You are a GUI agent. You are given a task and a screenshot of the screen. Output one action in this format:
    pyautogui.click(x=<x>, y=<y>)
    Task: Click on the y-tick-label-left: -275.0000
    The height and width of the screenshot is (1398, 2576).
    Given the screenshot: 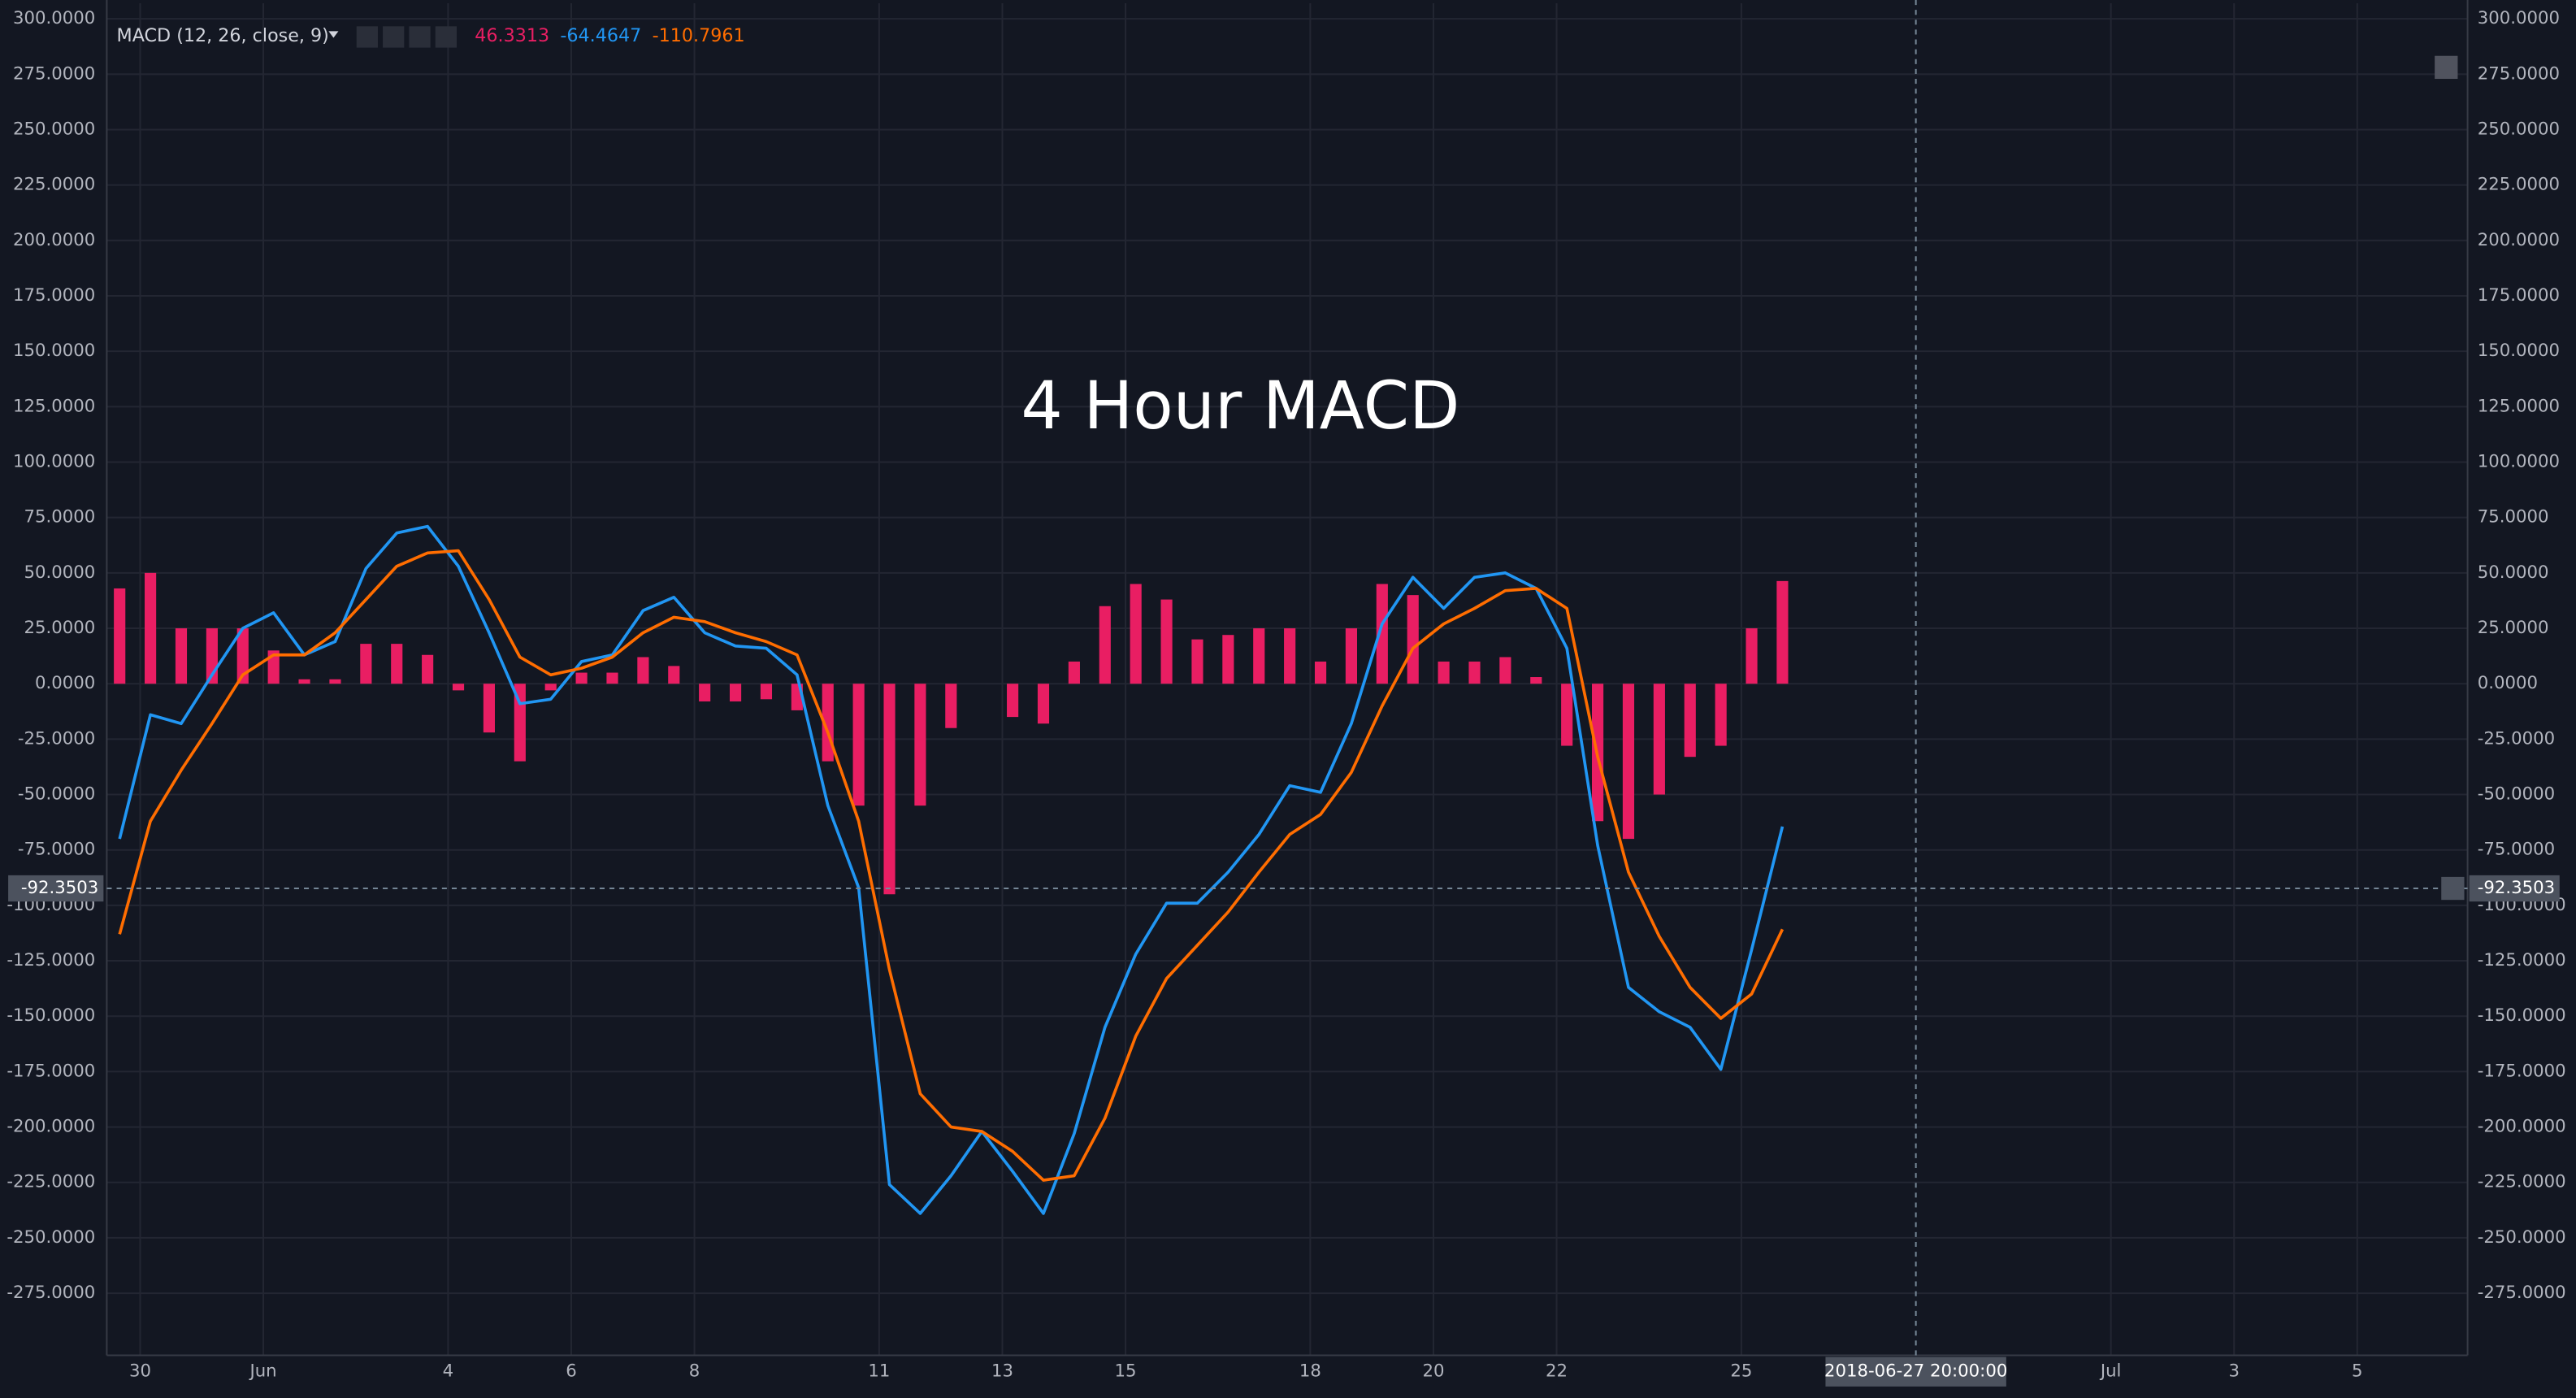 What is the action you would take?
    pyautogui.click(x=51, y=1293)
    